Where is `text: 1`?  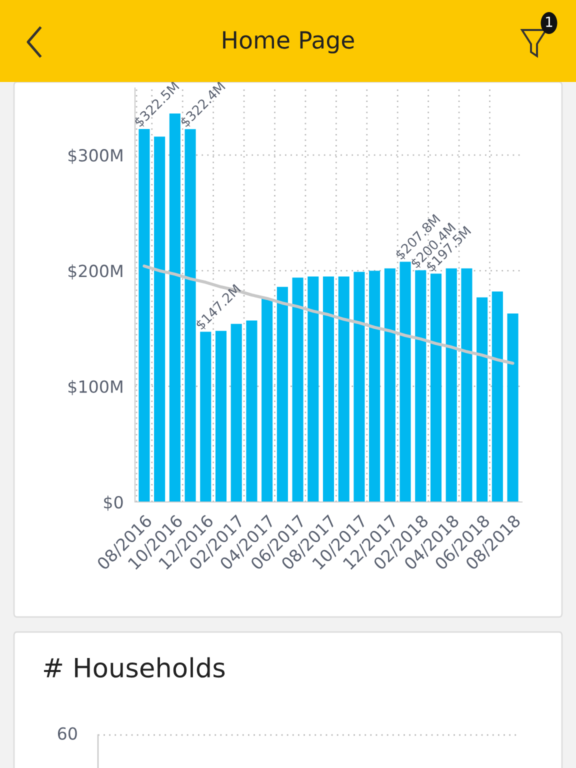
text: 1 is located at coordinates (549, 21).